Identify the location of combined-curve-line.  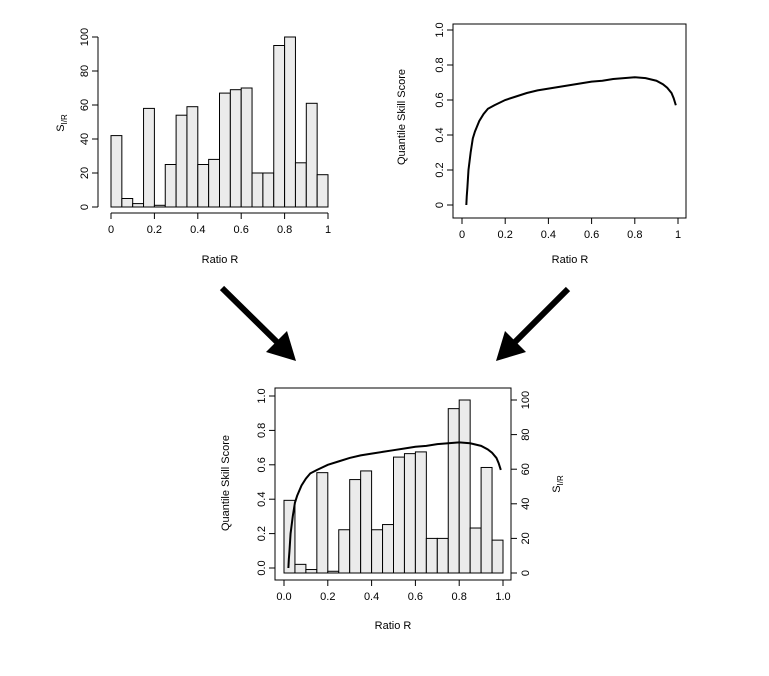
(394, 505).